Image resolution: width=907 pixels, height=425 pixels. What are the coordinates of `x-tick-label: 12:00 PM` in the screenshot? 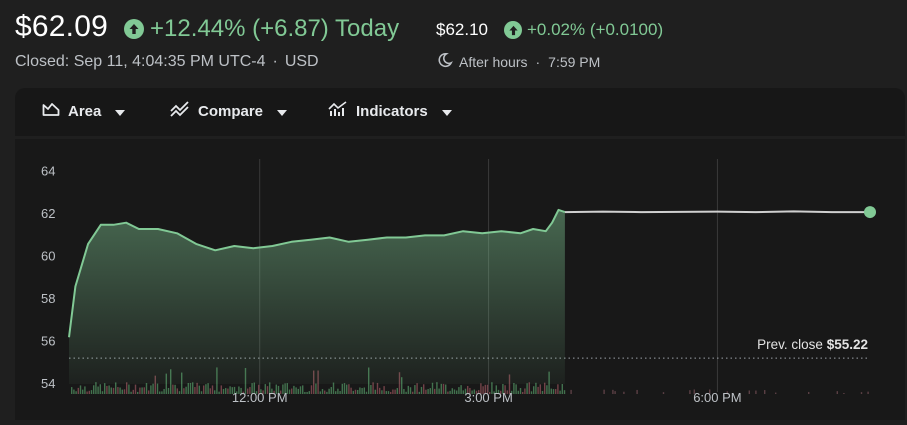 It's located at (260, 397).